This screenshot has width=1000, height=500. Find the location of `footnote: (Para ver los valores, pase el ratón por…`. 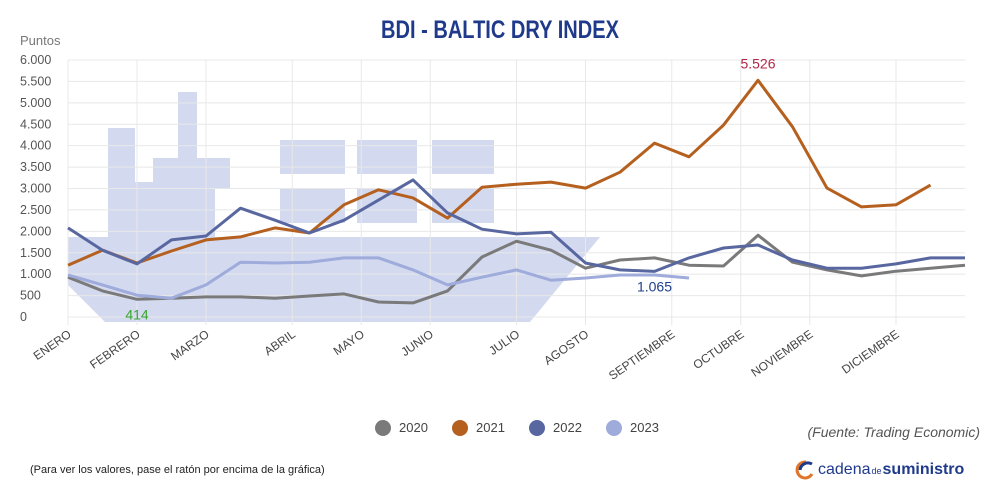

footnote: (Para ver los valores, pase el ratón por… is located at coordinates (177, 470).